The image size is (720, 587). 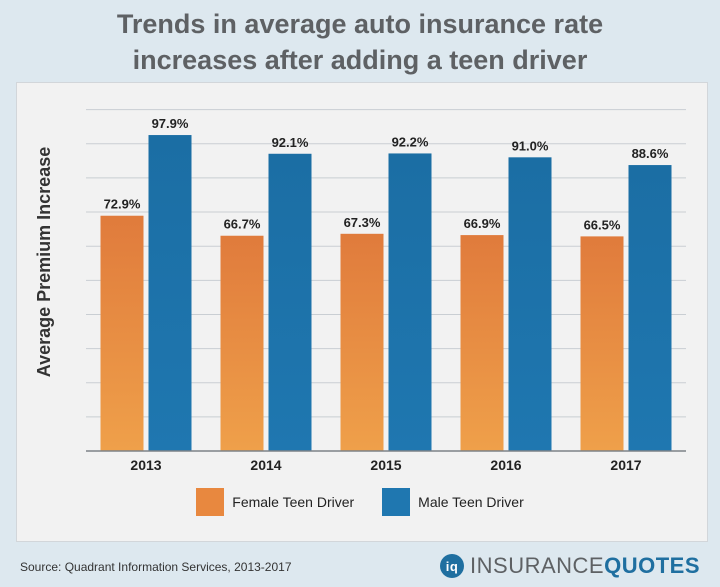 What do you see at coordinates (293, 502) in the screenshot?
I see `legend-label-female: Female Teen Driver` at bounding box center [293, 502].